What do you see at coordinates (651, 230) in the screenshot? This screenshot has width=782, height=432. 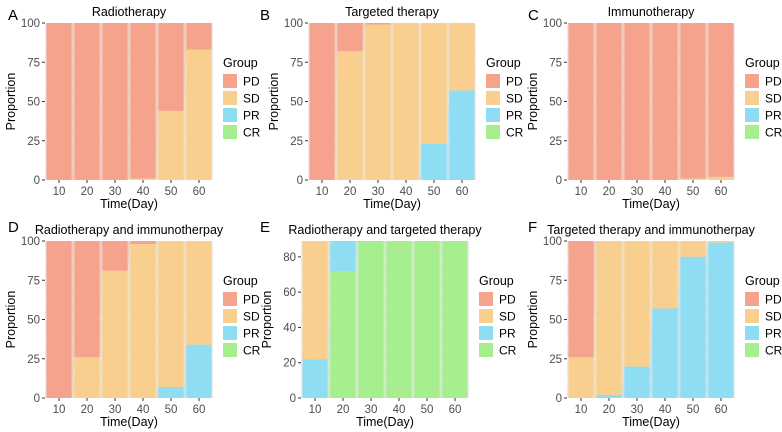 I see `panel-title: Targeted therapy and immunotherpay` at bounding box center [651, 230].